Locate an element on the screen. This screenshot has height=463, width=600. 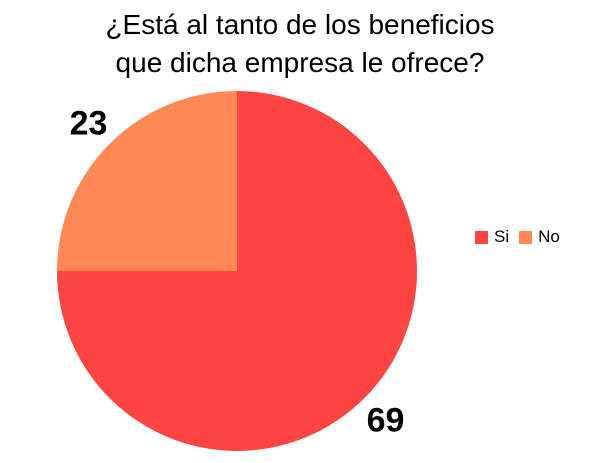
legend: Si No is located at coordinates (522, 237).